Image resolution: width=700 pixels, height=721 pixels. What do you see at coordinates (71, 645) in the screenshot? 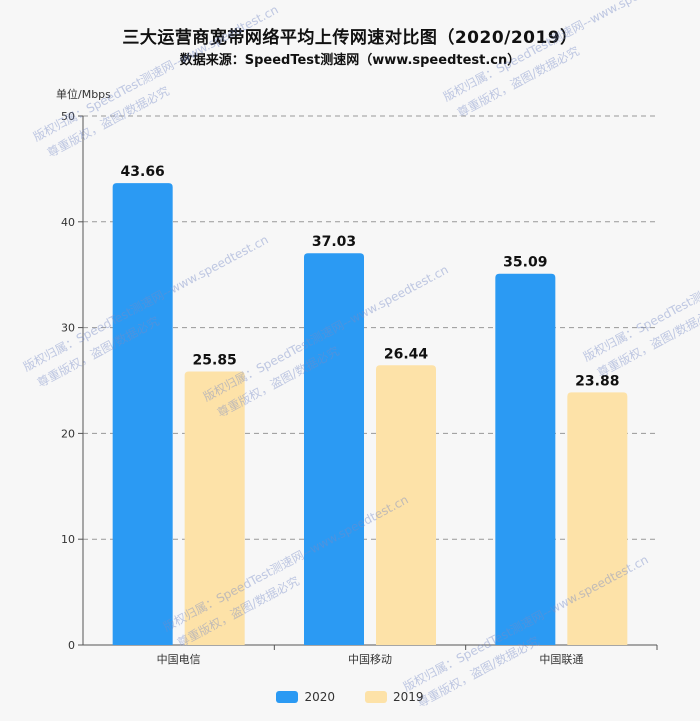
I see `y-tick-label: 0` at bounding box center [71, 645].